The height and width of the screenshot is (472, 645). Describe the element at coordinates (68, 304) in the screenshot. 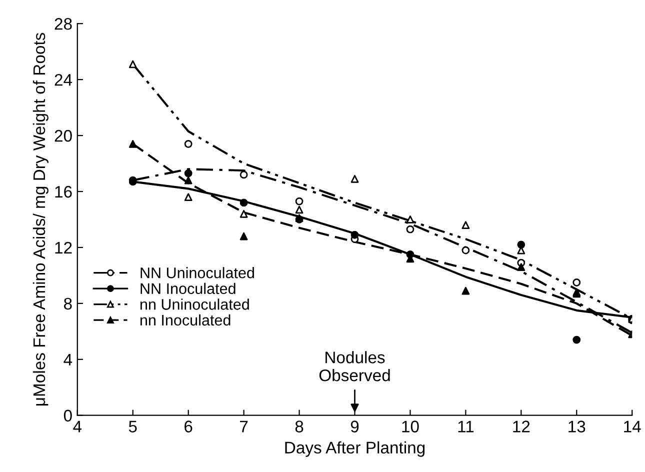

I see `y-tick-label: 8` at that location.